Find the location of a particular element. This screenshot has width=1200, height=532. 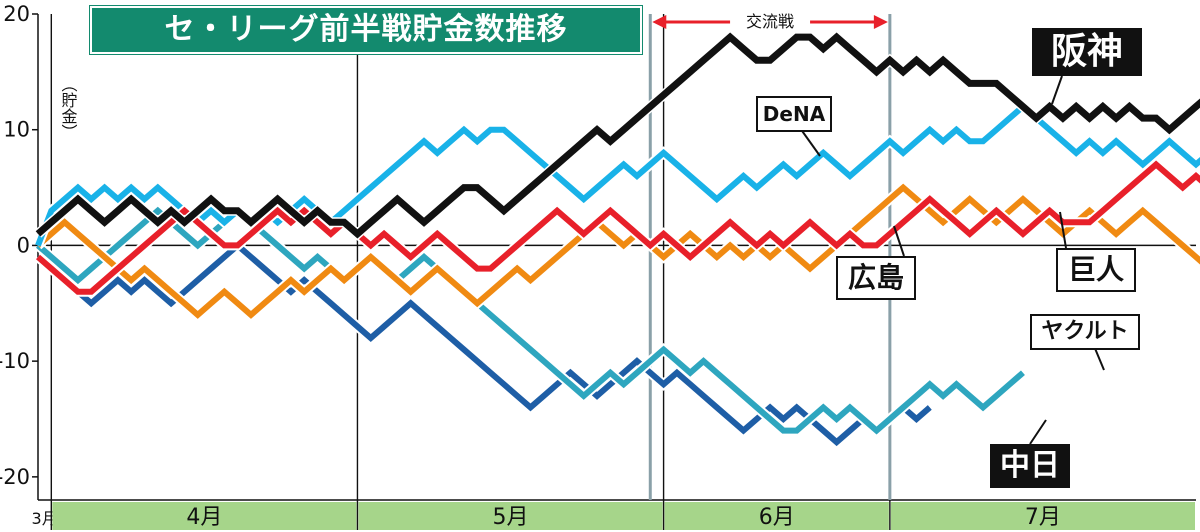

y-tick-label: 20 is located at coordinates (16, 14).